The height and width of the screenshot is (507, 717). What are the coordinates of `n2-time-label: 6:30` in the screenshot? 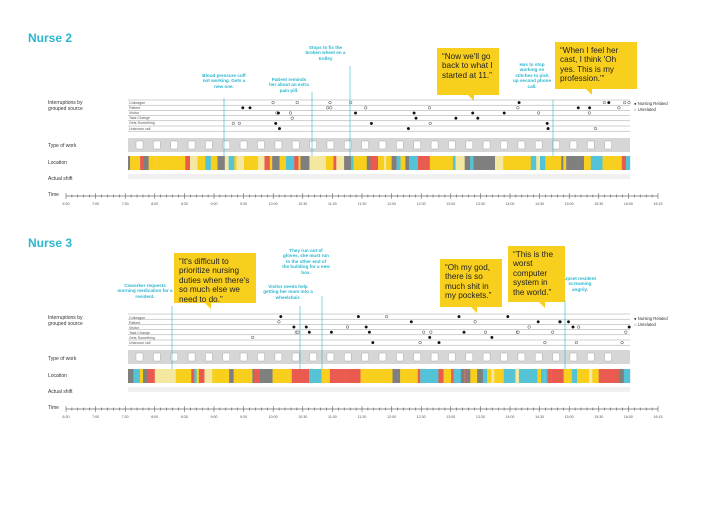 It's located at (66, 204).